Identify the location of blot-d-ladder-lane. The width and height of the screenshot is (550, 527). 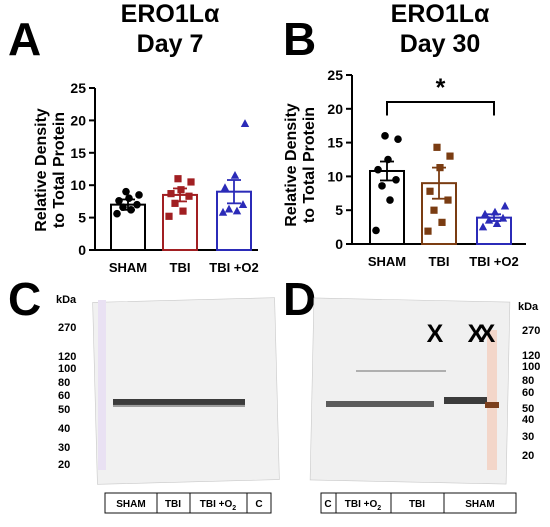
(492, 400).